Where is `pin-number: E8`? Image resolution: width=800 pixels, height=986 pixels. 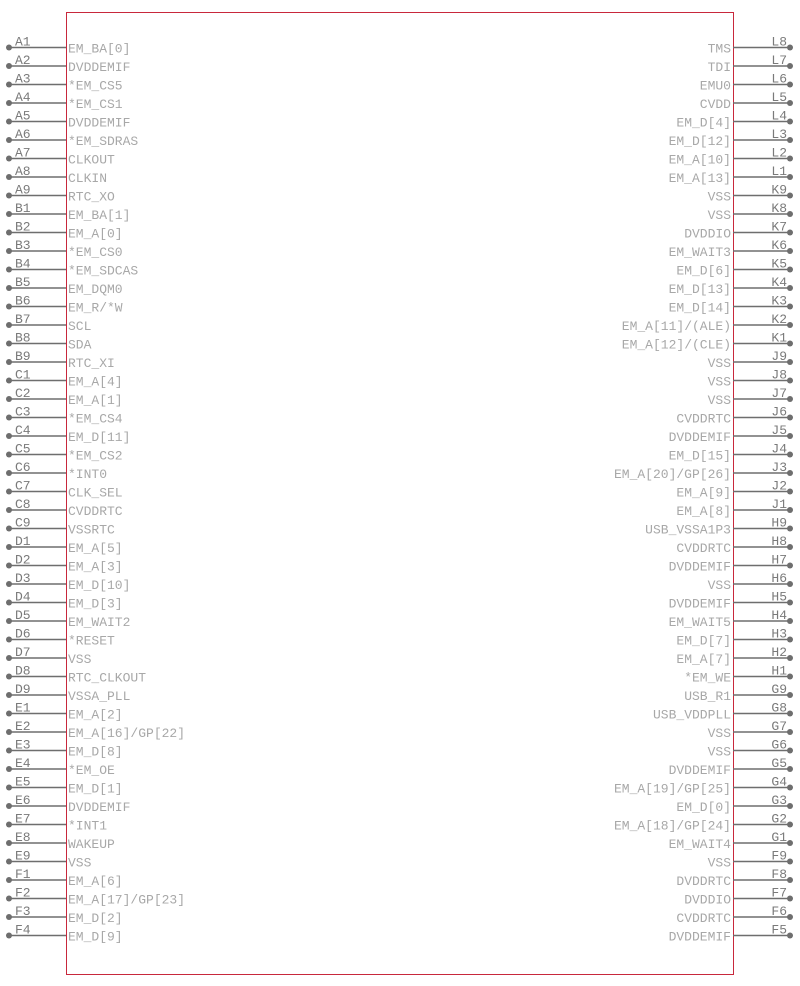 pin-number: E8 is located at coordinates (23, 837).